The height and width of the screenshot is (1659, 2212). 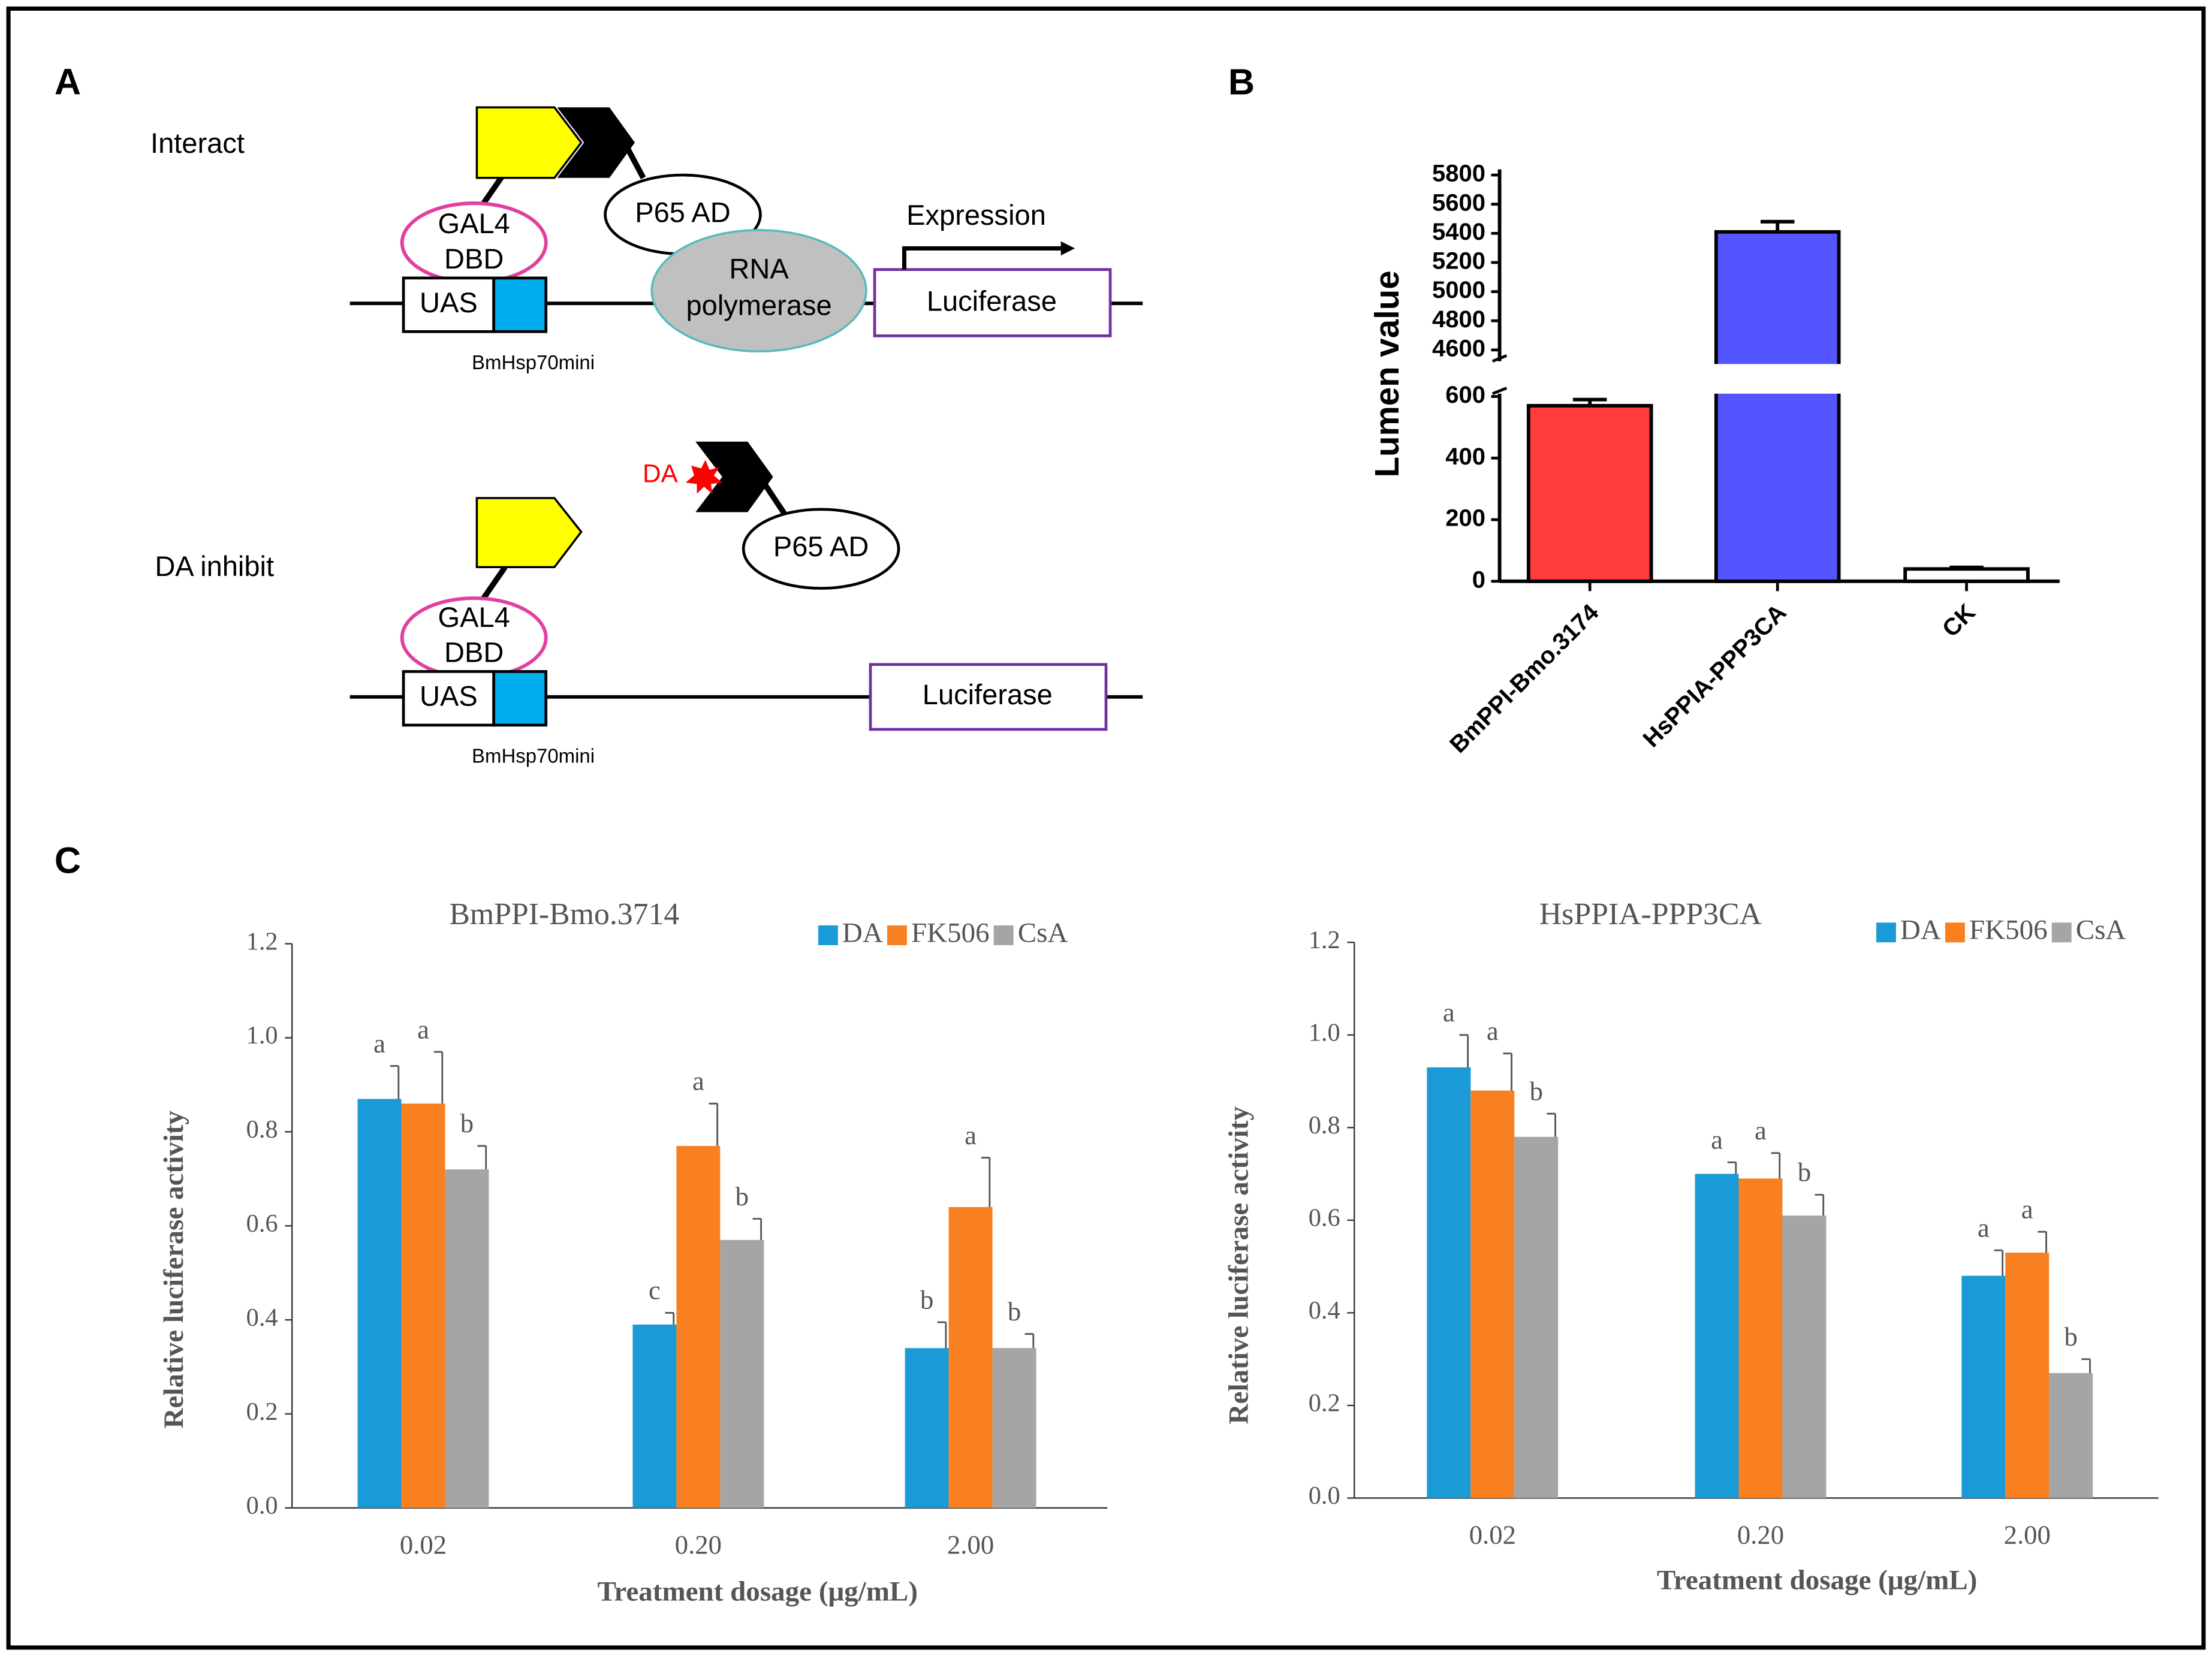 I want to click on significance-letter: c, so click(x=655, y=1290).